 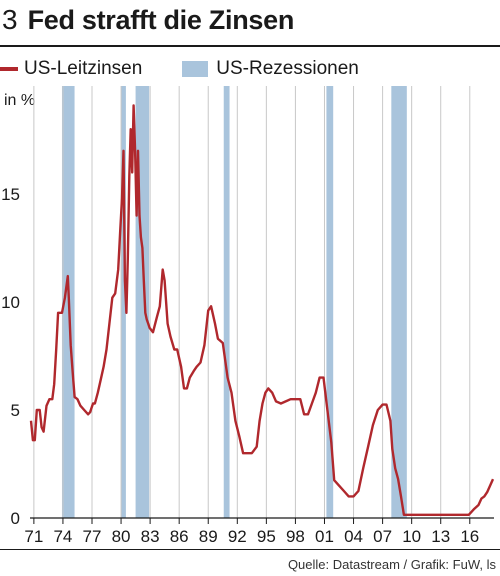 I want to click on x-tick-label-01: 01, so click(x=324, y=536).